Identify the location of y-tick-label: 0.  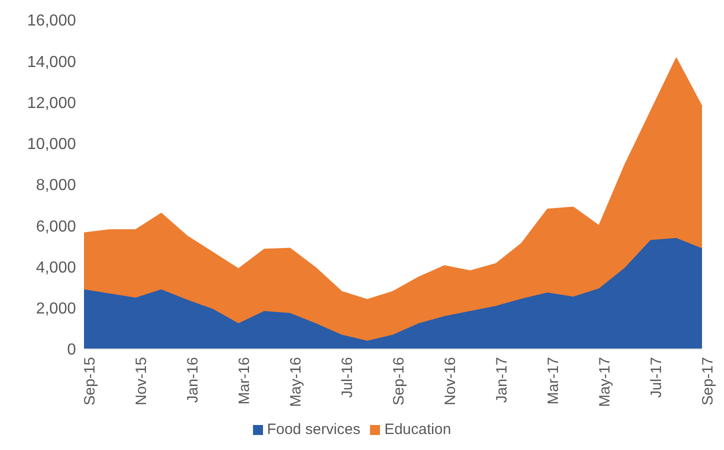
(71, 350).